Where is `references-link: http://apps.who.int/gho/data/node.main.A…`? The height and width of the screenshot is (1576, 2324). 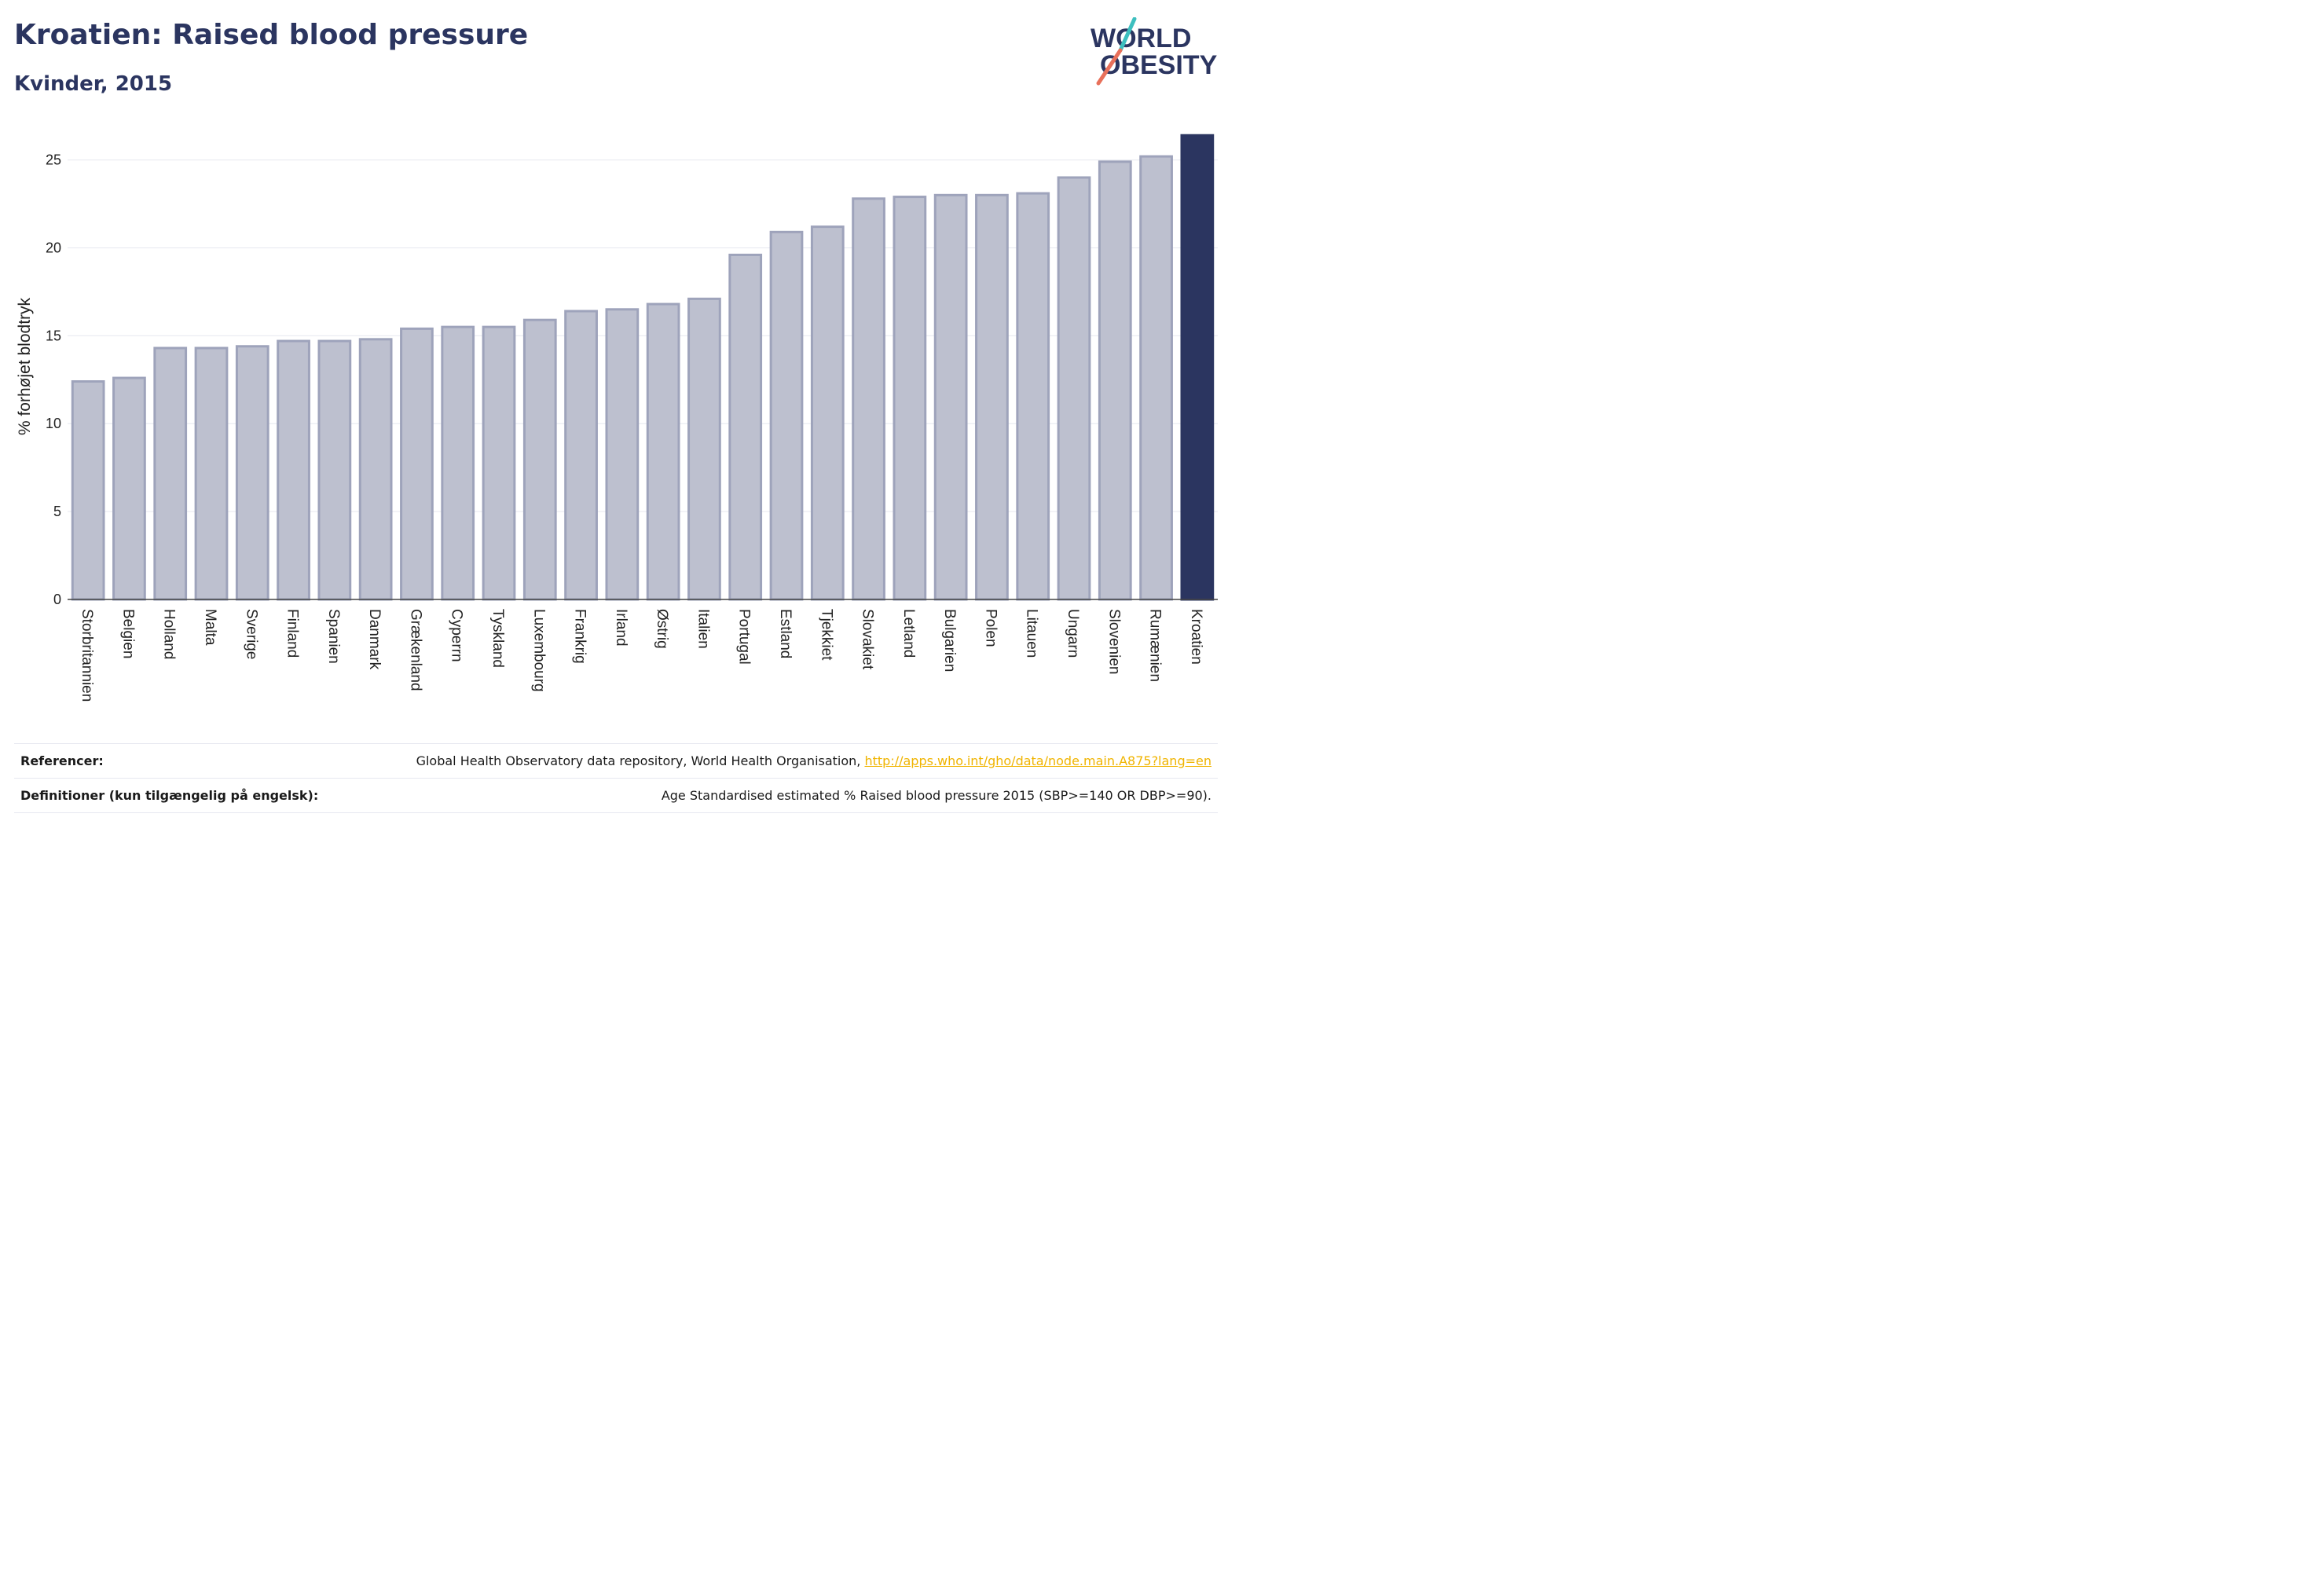
references-link: http://apps.who.int/gho/data/node.main.A… is located at coordinates (1037, 760).